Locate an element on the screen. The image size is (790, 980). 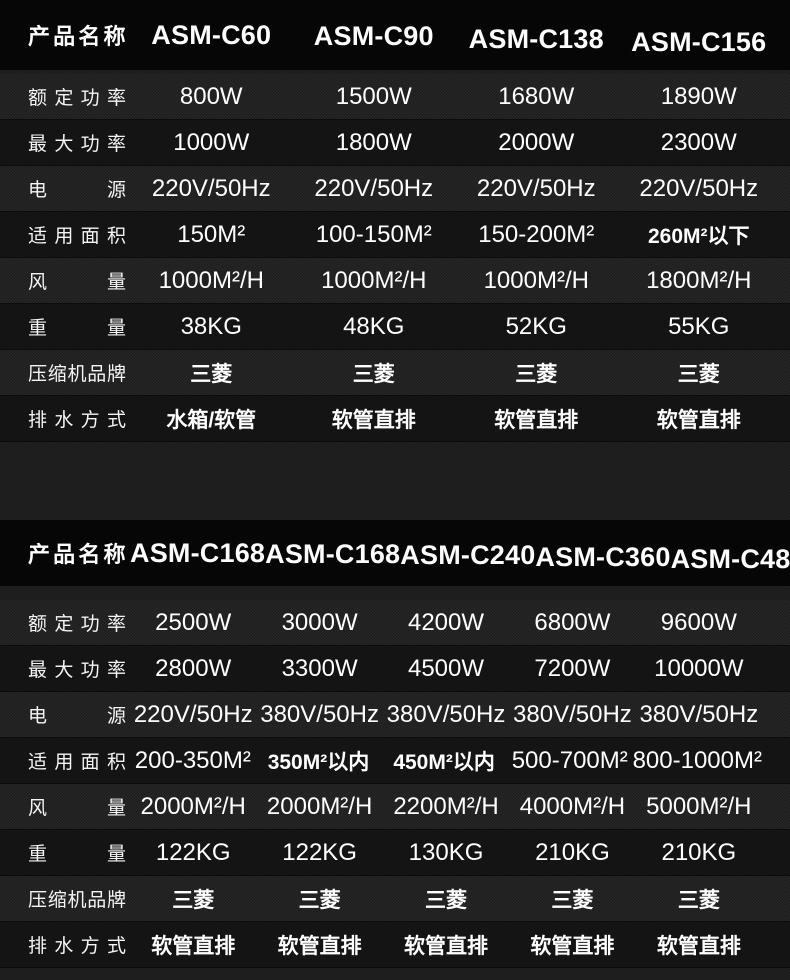
spec-row: 重量 38KG 48KG 52KG 55KG is located at coordinates (395, 327).